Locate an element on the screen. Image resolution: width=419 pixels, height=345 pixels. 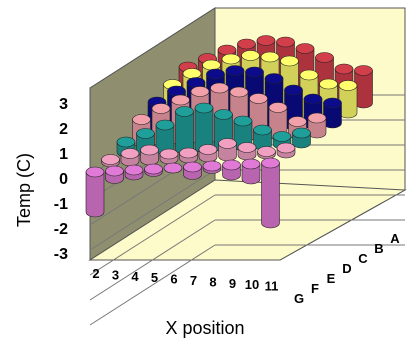
y-tick-label: 1 is located at coordinates (63, 154).